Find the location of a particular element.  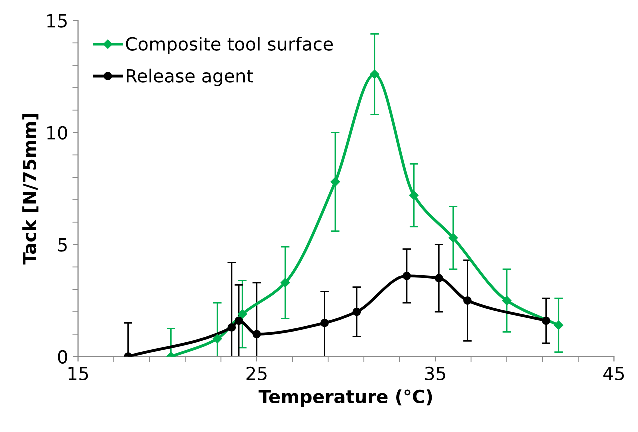

y-tick-label: 10 is located at coordinates (58, 133).